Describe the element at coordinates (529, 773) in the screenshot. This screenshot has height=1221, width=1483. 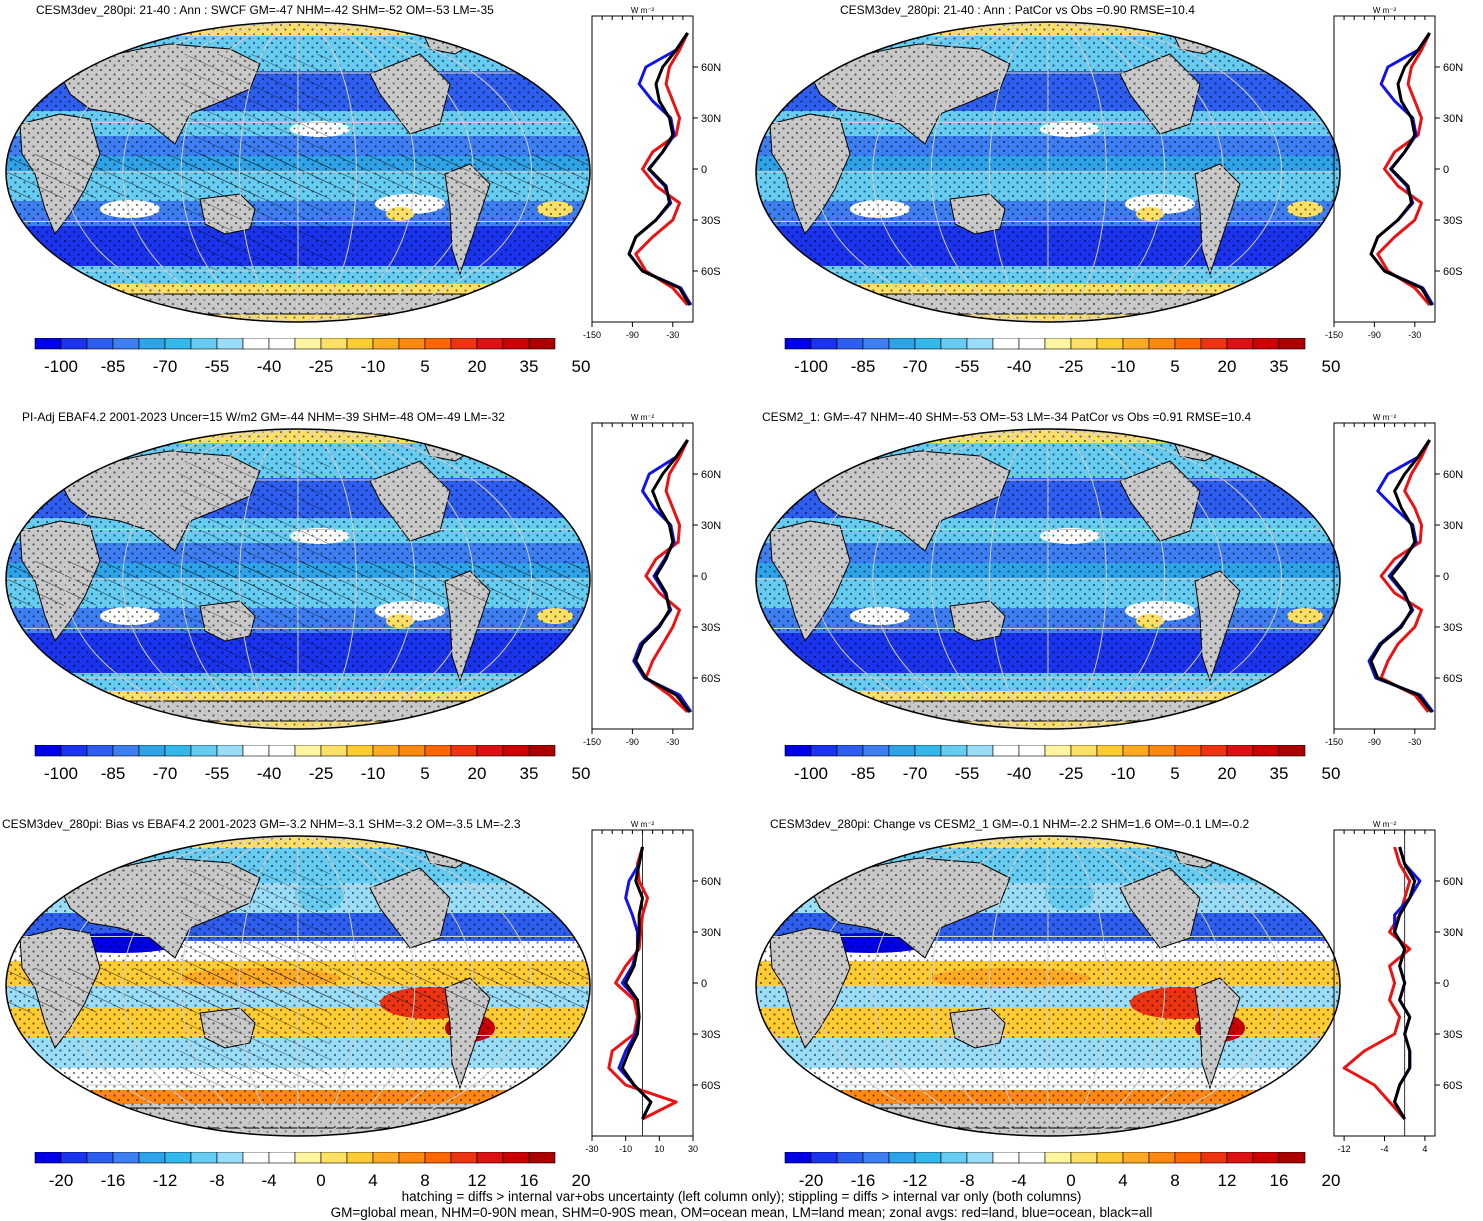
I see `colorbar-tick-label: 35` at that location.